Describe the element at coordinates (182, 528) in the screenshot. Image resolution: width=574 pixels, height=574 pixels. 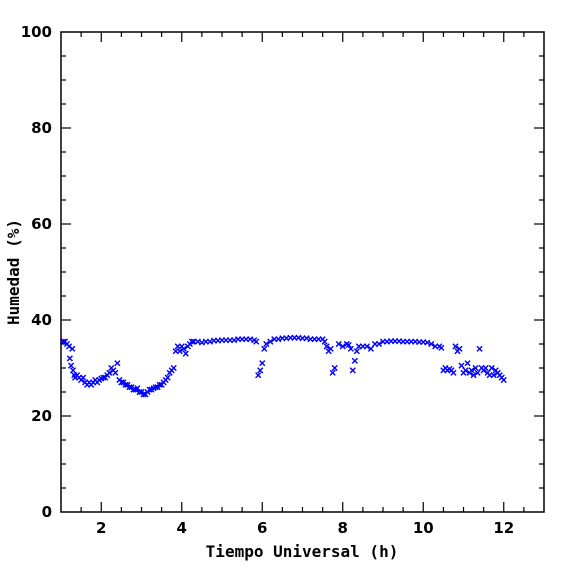
I see `x-tick-label: 4` at that location.